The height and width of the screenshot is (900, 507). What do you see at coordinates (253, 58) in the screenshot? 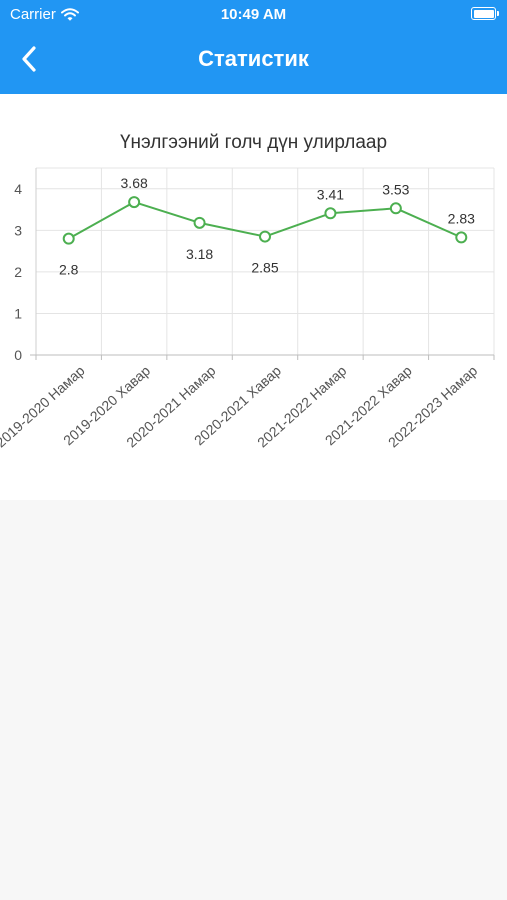
I see `page-title: Статистик` at bounding box center [253, 58].